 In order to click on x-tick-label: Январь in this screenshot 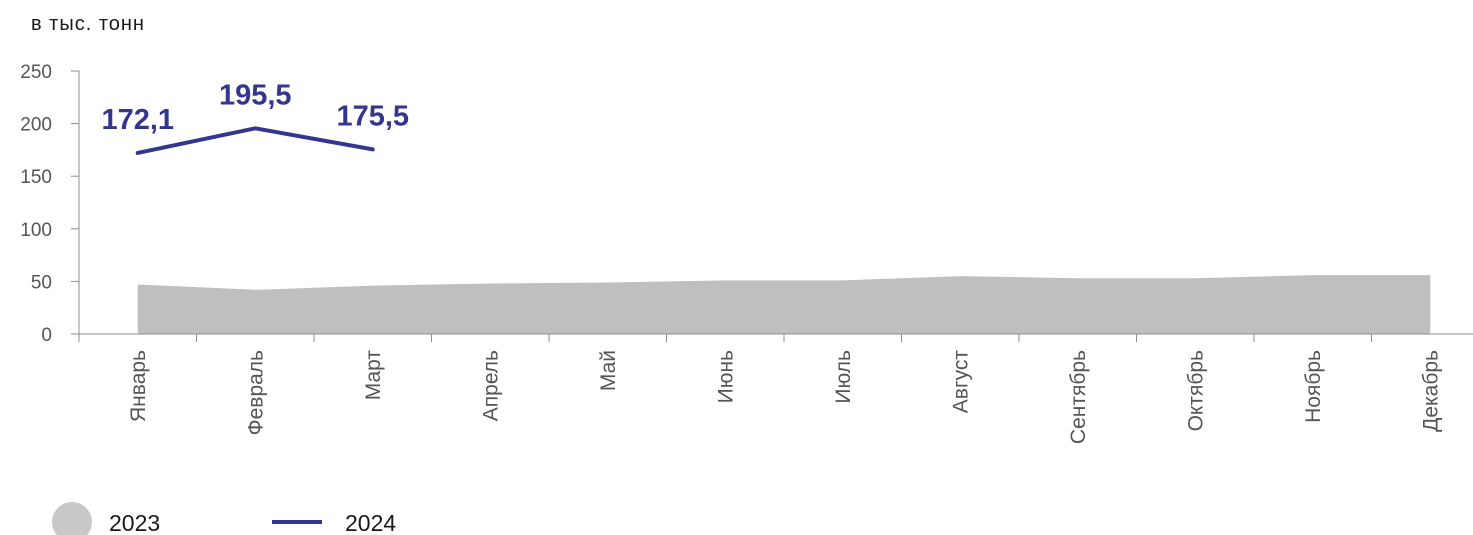, I will do `click(138, 386)`.